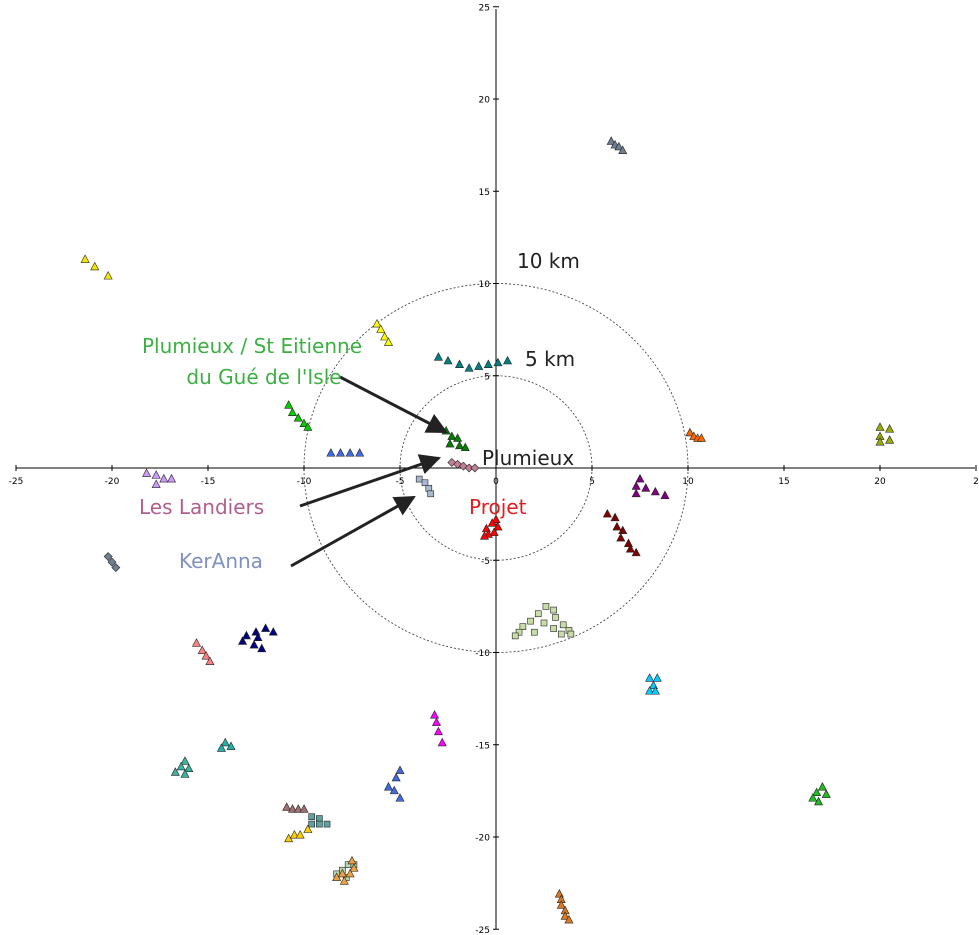  Describe the element at coordinates (263, 377) in the screenshot. I see `annotation-plumieux-st-eitienne-line2: du Gué de l'Isle` at that location.